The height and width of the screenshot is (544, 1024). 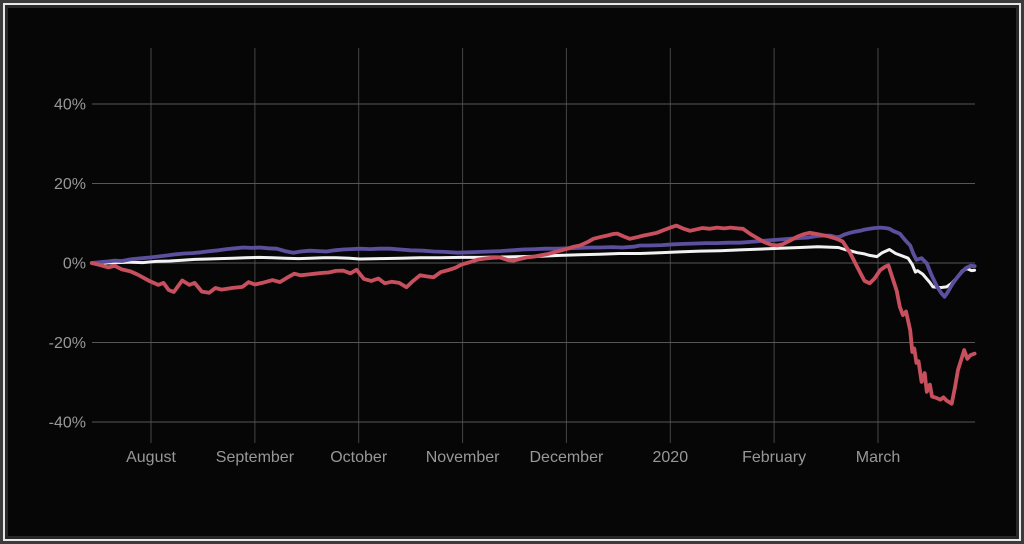 I want to click on x-tick-label-2020: 2020, so click(x=671, y=457).